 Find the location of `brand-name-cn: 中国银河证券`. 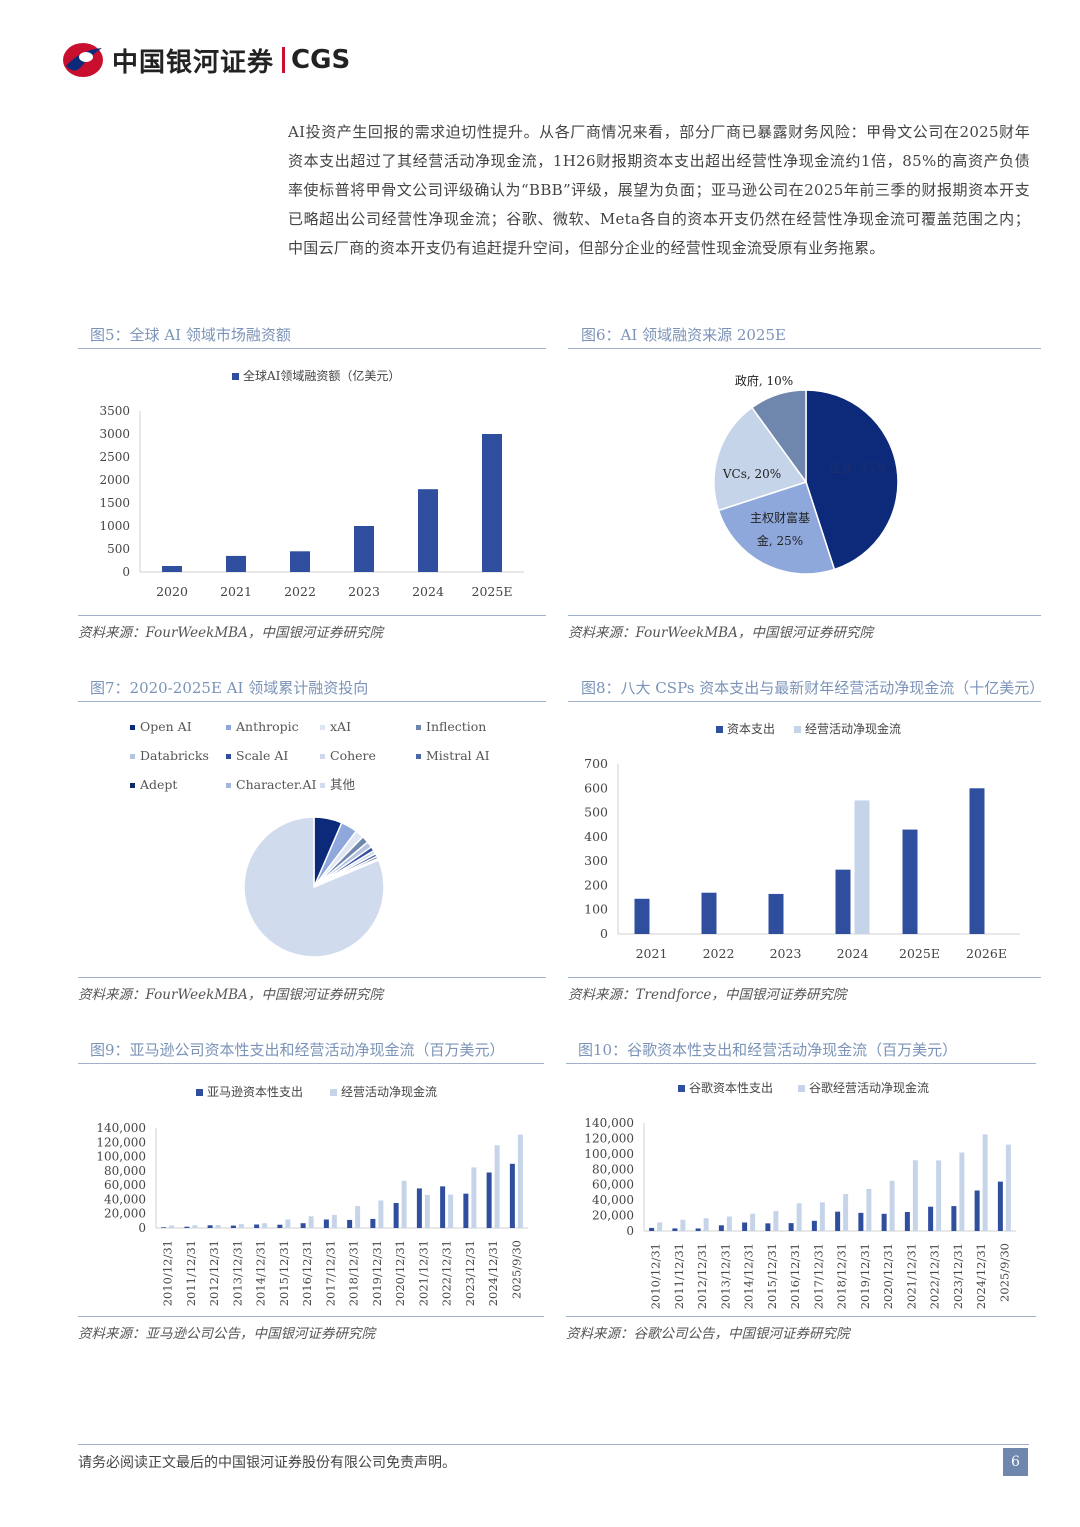

brand-name-cn: 中国银河证券 is located at coordinates (193, 62).